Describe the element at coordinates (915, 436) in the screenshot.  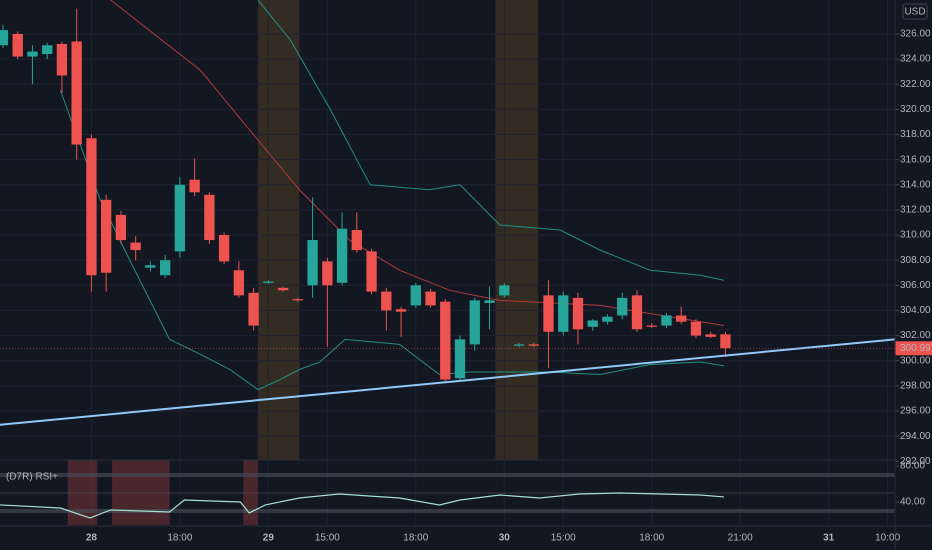
I see `y-tick-label: 294.00` at that location.